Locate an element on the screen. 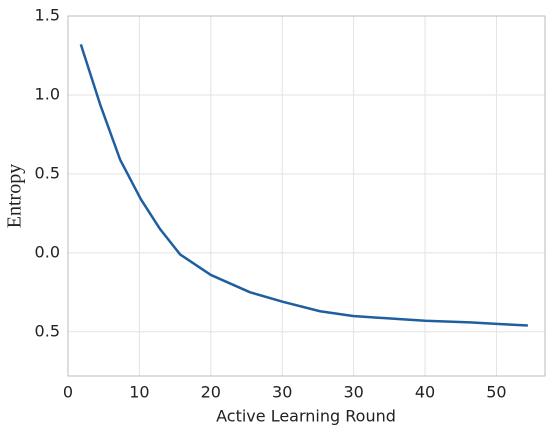 This screenshot has height=437, width=550. x-tick-label: 40 is located at coordinates (425, 392).